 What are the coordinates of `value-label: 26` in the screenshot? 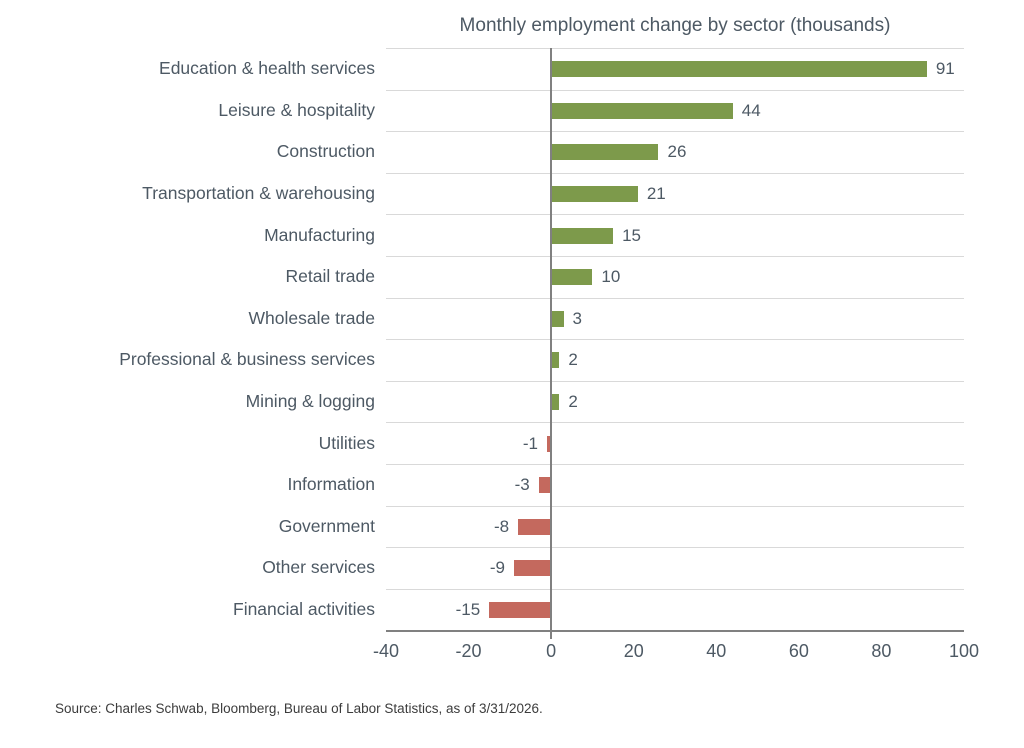 It's located at (677, 152).